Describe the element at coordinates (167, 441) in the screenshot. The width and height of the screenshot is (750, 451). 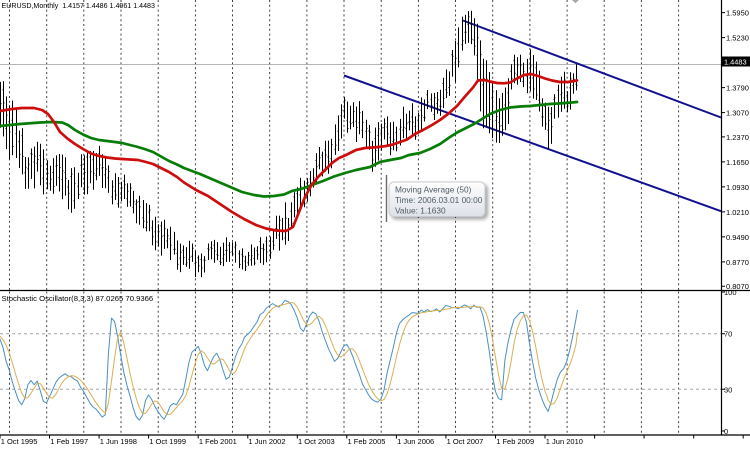
I see `svg-text: 1 Oct 1999` at that location.